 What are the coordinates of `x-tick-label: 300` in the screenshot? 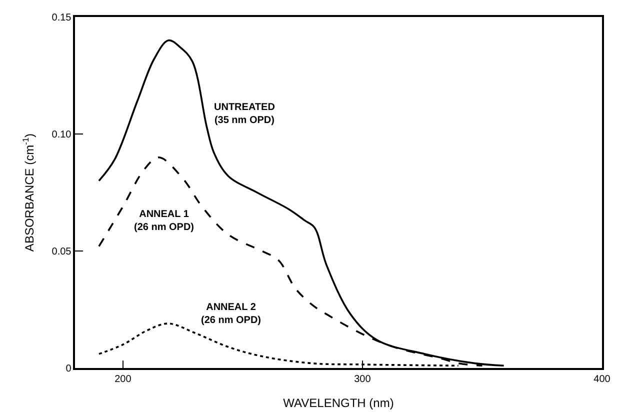 It's located at (363, 379).